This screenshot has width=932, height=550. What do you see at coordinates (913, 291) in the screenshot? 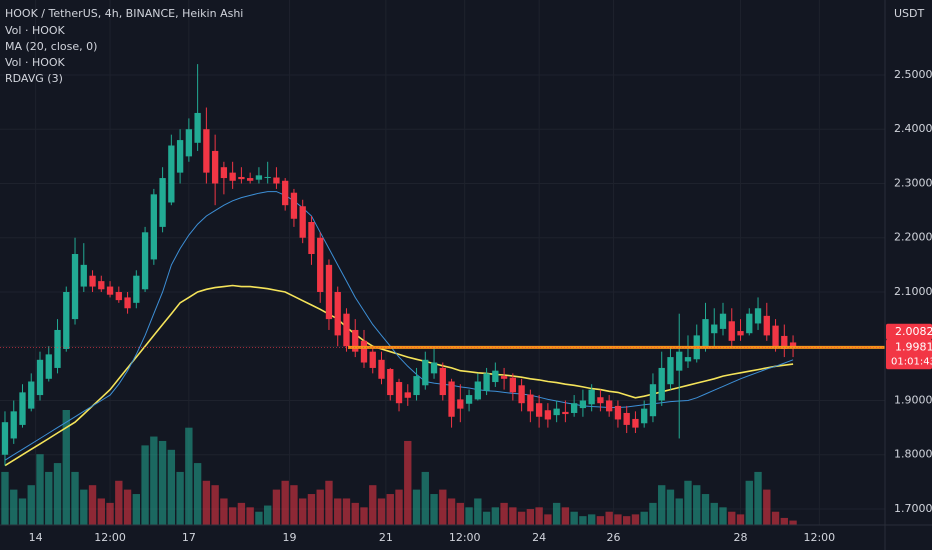
I see `y-tick-label: 2.1000` at bounding box center [913, 291].